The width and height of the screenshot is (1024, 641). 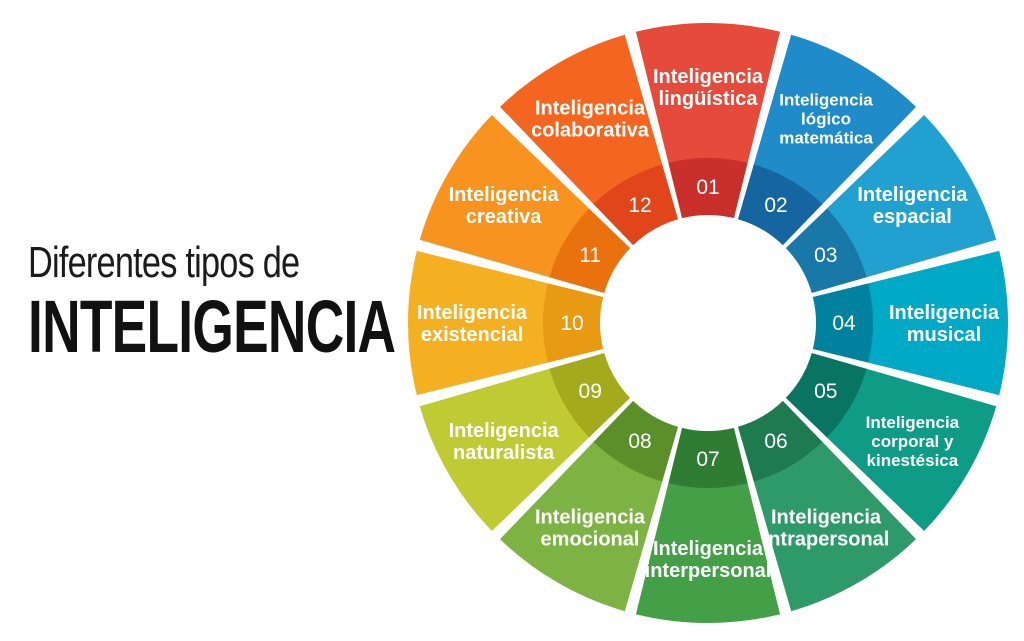 I want to click on segment-number: 10, so click(x=571, y=323).